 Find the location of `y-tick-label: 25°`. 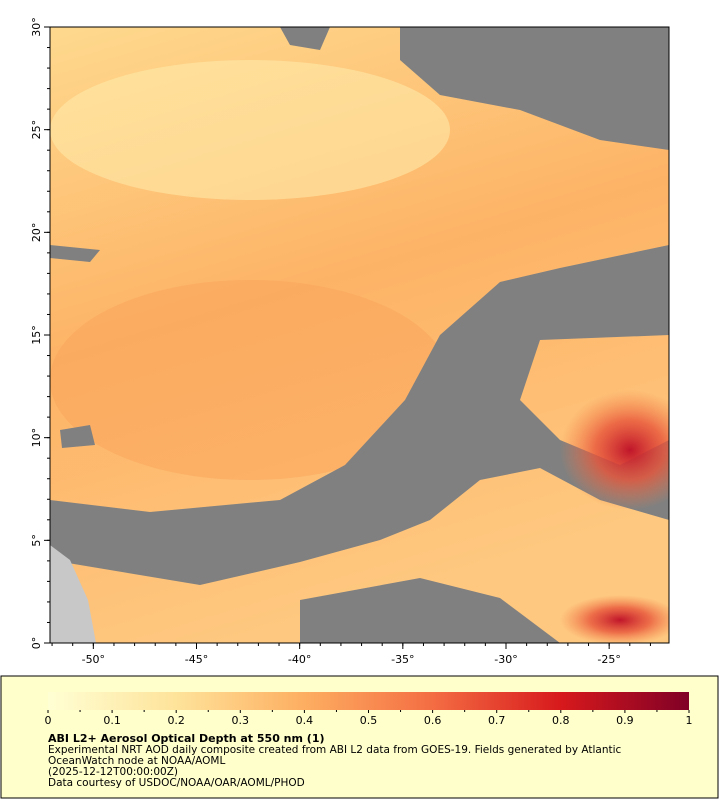

y-tick-label: 25° is located at coordinates (36, 130).